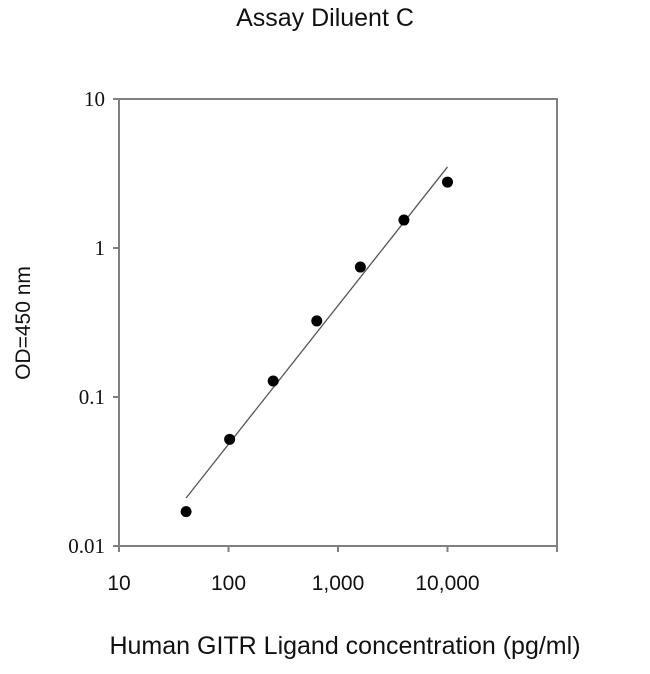  I want to click on x-tick-label: 10, so click(118, 583).